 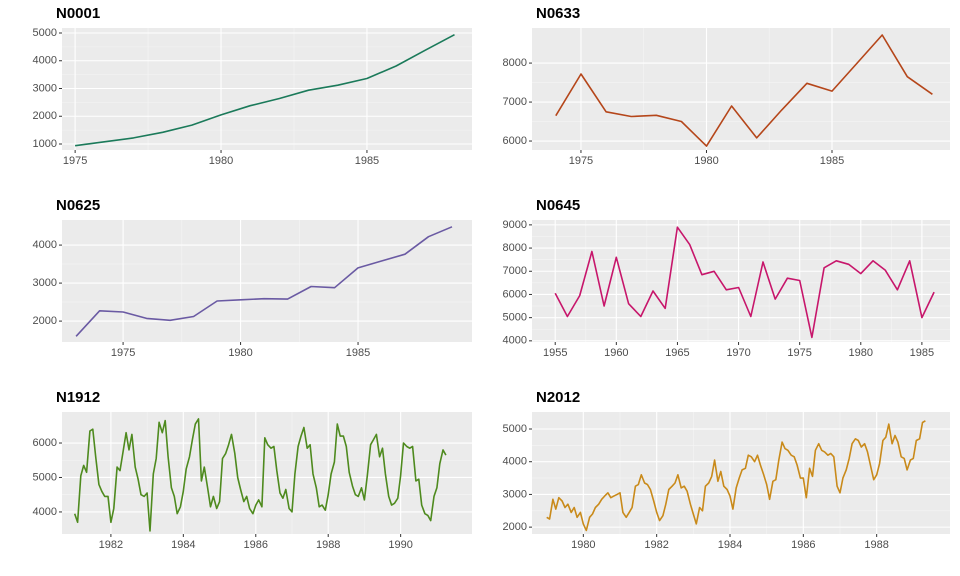 What do you see at coordinates (555, 353) in the screenshot?
I see `x-tick-label: 1955` at bounding box center [555, 353].